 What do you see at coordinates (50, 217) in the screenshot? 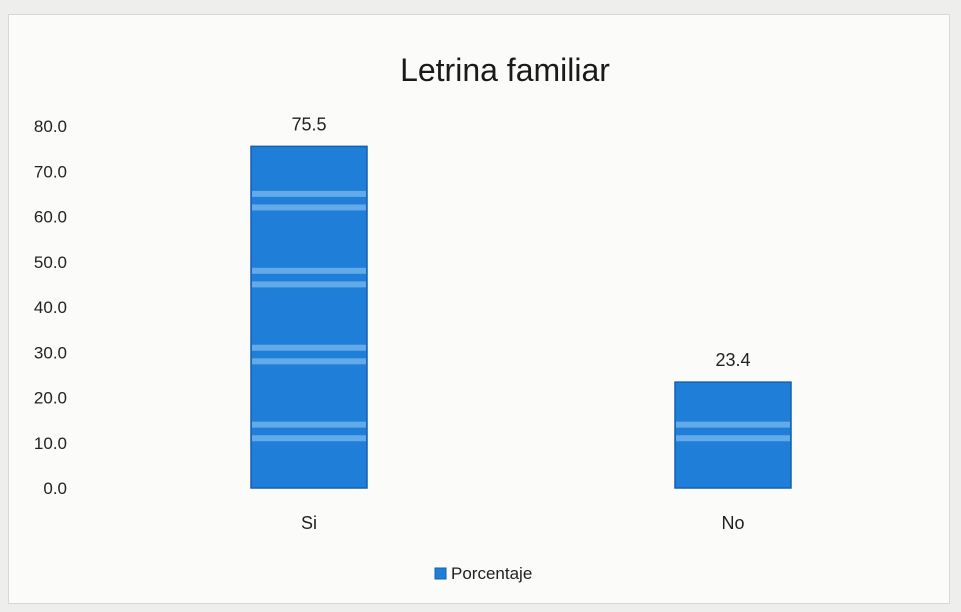
I see `y-tick-label: 60.0` at bounding box center [50, 217].